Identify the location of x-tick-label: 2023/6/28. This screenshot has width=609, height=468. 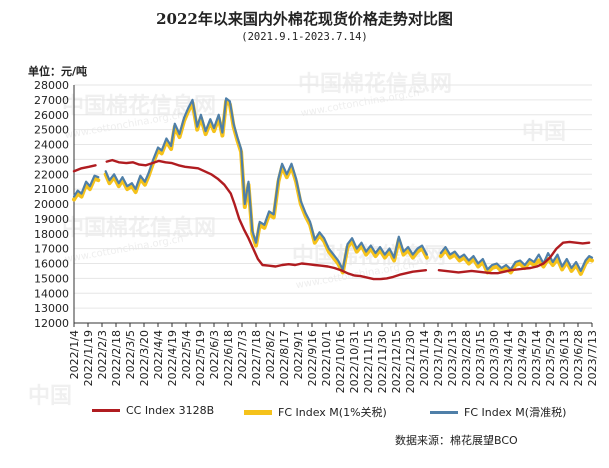
(578, 358).